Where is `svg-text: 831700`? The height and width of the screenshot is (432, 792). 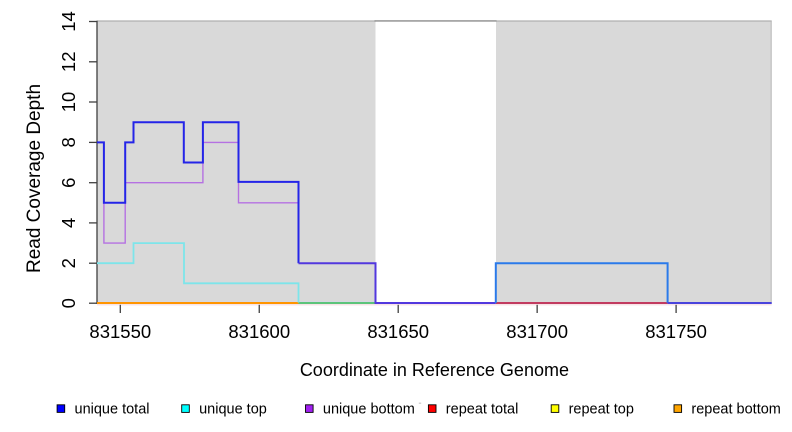 svg-text: 831700 is located at coordinates (537, 331).